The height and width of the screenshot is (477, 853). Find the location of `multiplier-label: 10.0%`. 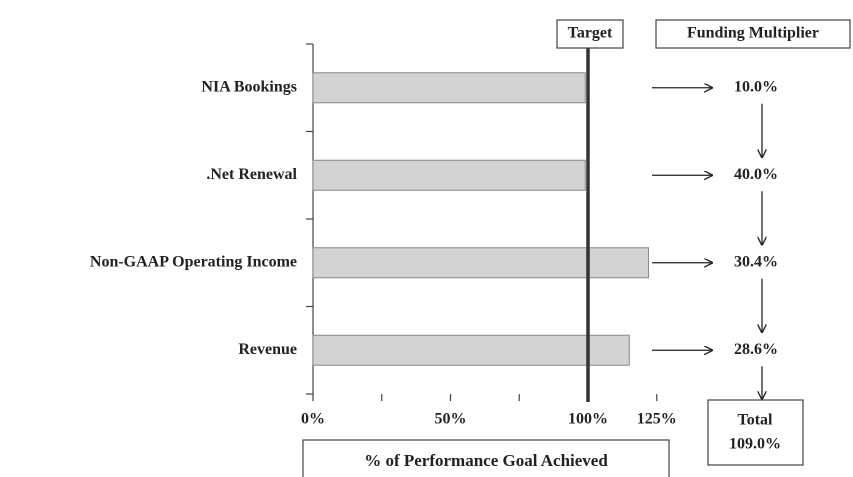

multiplier-label: 10.0% is located at coordinates (756, 86).